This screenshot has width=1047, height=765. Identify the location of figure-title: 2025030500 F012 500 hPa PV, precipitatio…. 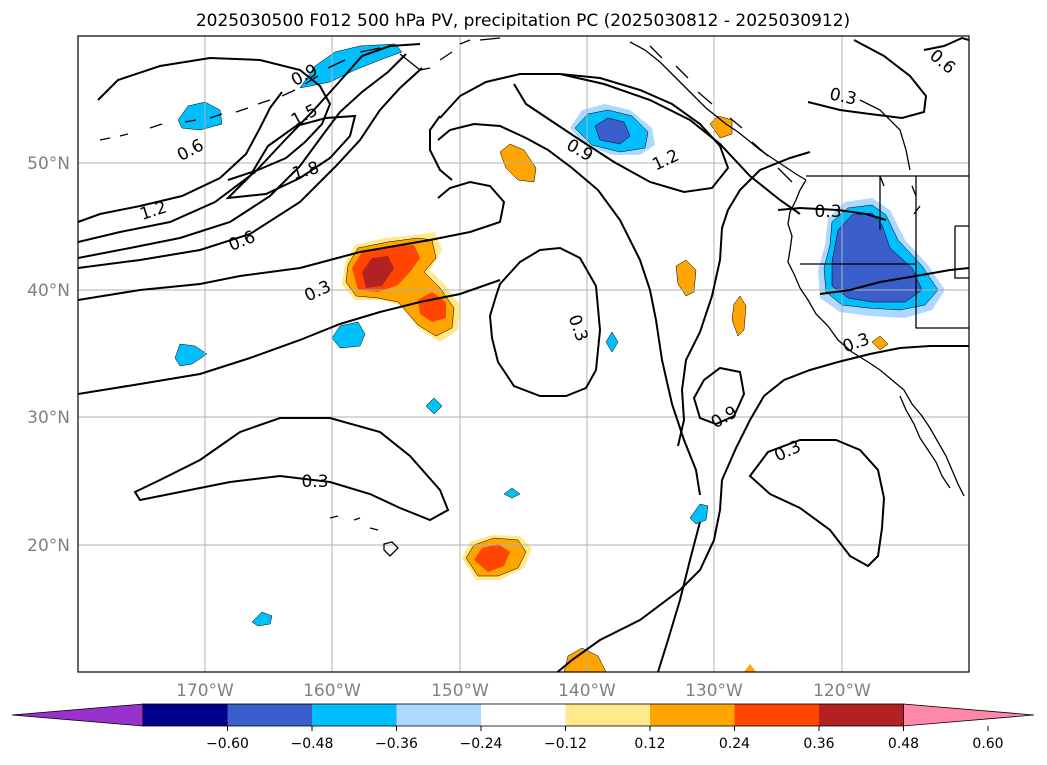
(523, 21).